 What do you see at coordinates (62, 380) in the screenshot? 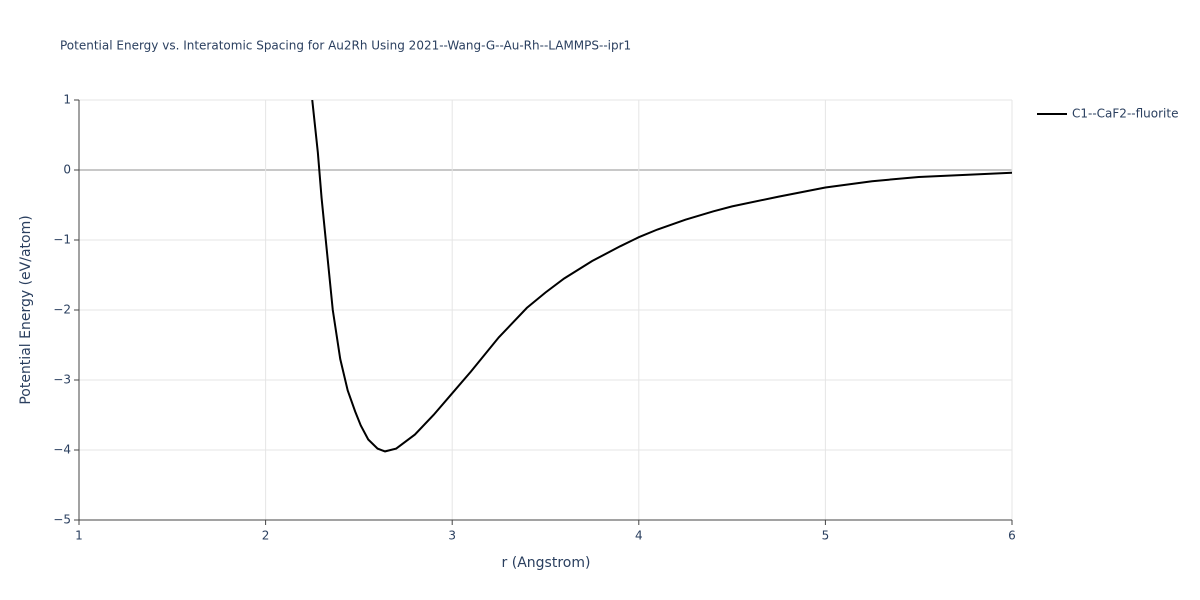
I see `y-tick-label: −3` at bounding box center [62, 380].